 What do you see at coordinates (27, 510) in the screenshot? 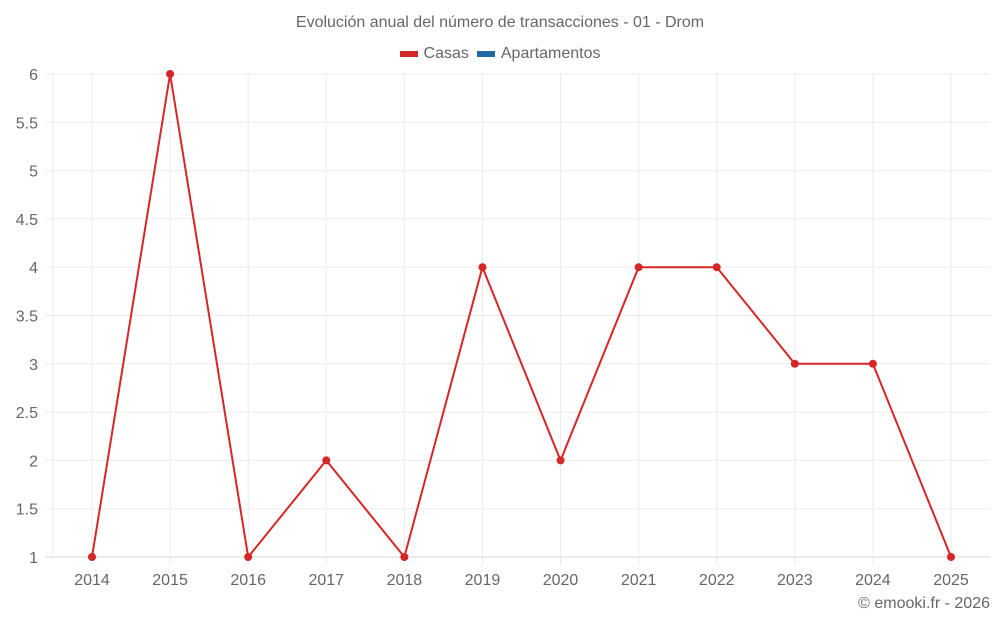
I see `y-tick-label: 1.5` at bounding box center [27, 510].